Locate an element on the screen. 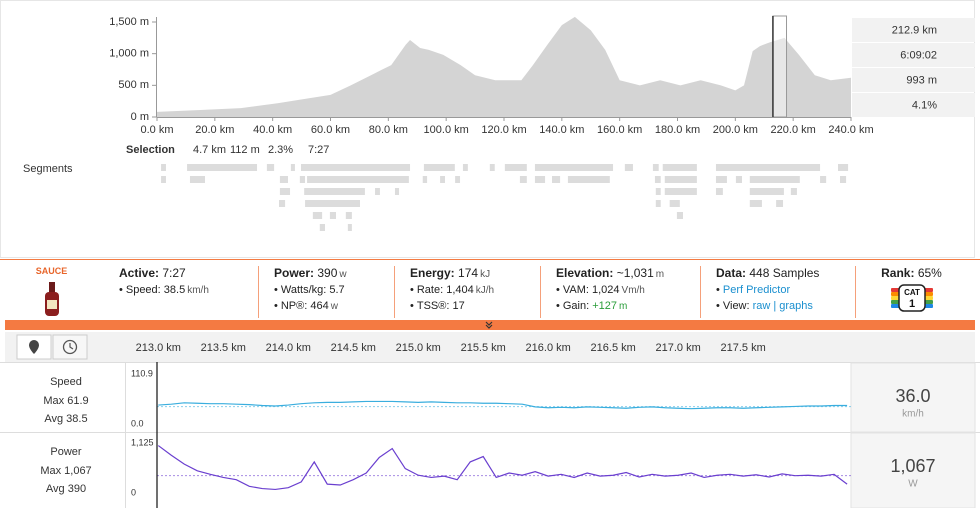  y-tick-label: 1,500 m is located at coordinates (129, 22).